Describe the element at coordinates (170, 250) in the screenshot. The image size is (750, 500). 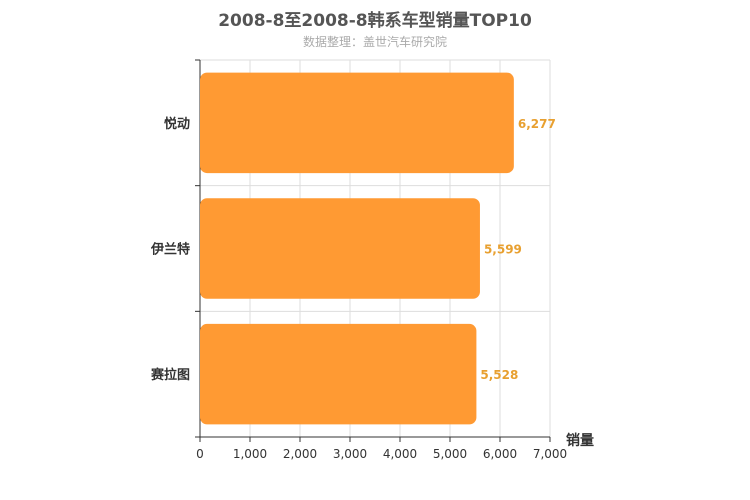
I see `category-label: 伊兰特` at that location.